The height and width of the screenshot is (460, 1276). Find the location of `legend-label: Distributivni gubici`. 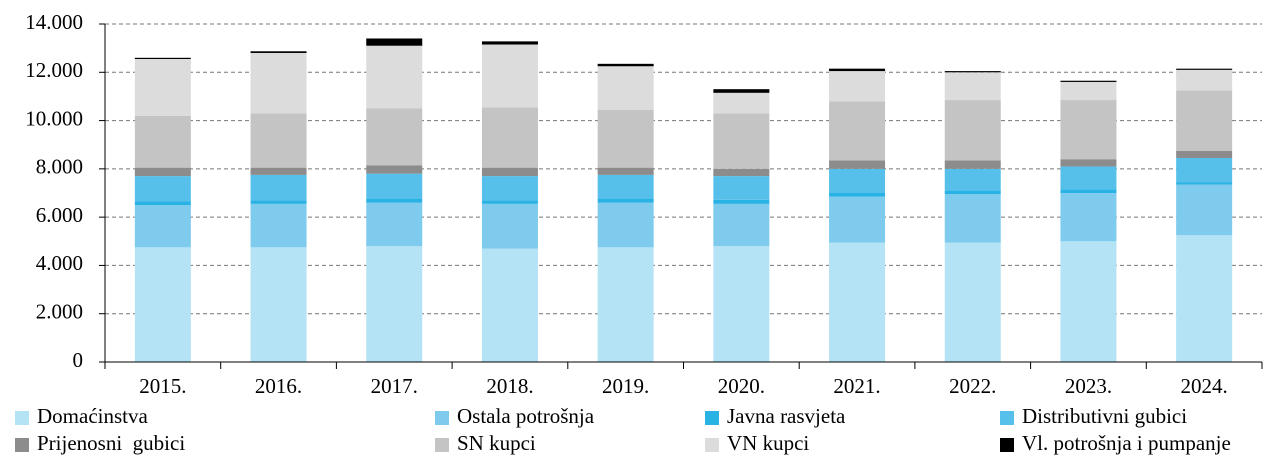

legend-label: Distributivni gubici is located at coordinates (1104, 416).